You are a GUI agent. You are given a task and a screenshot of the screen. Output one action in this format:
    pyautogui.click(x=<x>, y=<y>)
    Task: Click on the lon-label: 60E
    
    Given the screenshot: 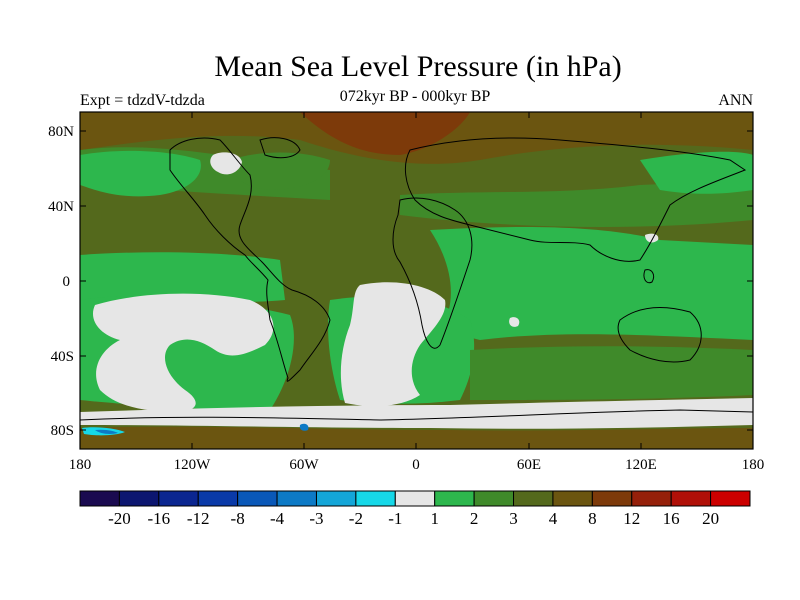 What is the action you would take?
    pyautogui.click(x=529, y=465)
    